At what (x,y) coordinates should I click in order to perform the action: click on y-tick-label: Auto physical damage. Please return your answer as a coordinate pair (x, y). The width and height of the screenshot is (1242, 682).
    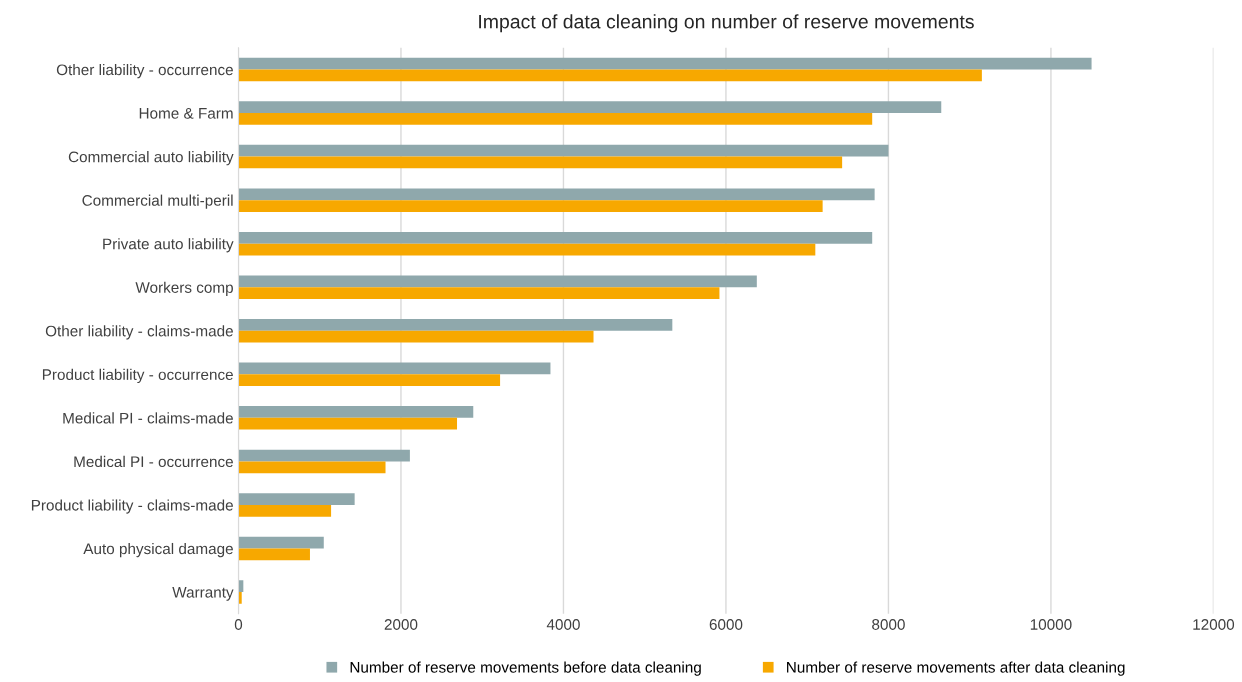
    Looking at the image, I should click on (158, 550).